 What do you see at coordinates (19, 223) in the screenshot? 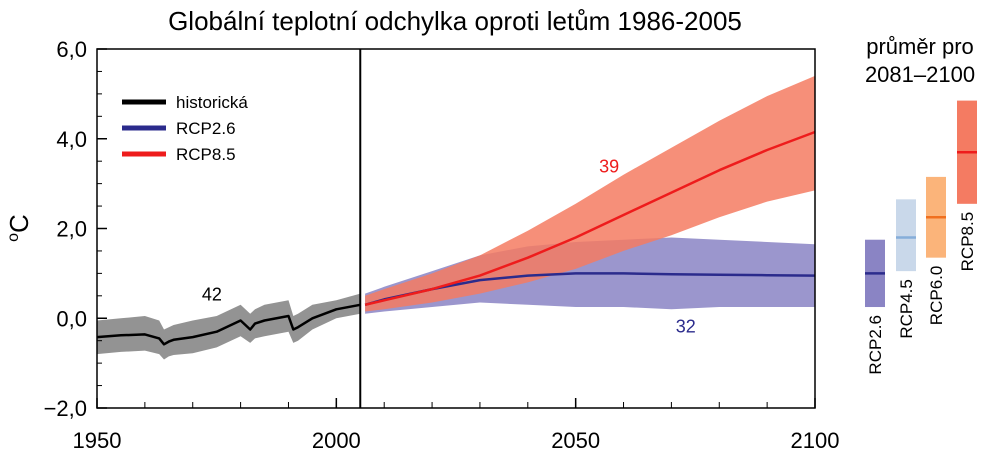
I see `y-axis-label-unit: C` at bounding box center [19, 223].